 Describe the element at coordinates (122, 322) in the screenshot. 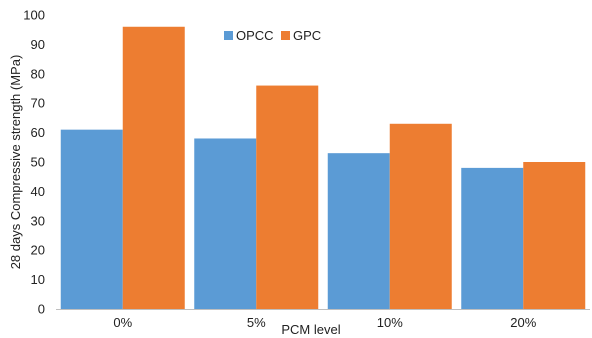

I see `x-tick-label: 0%` at that location.